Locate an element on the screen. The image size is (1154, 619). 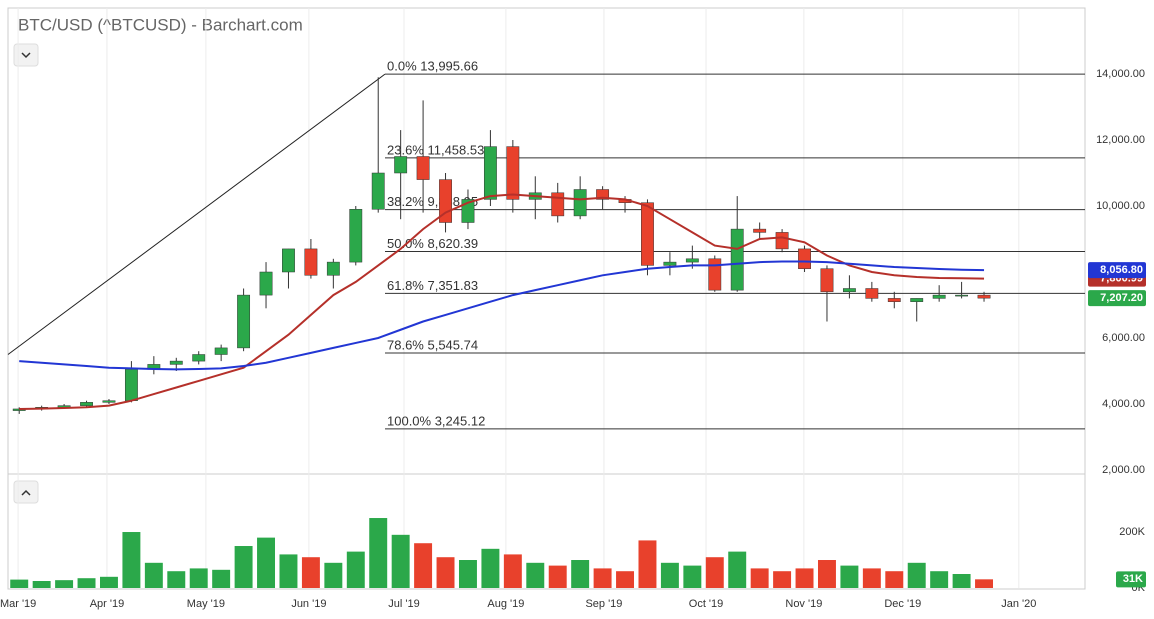
y-tick-label: 14,000.00 is located at coordinates (1120, 74).